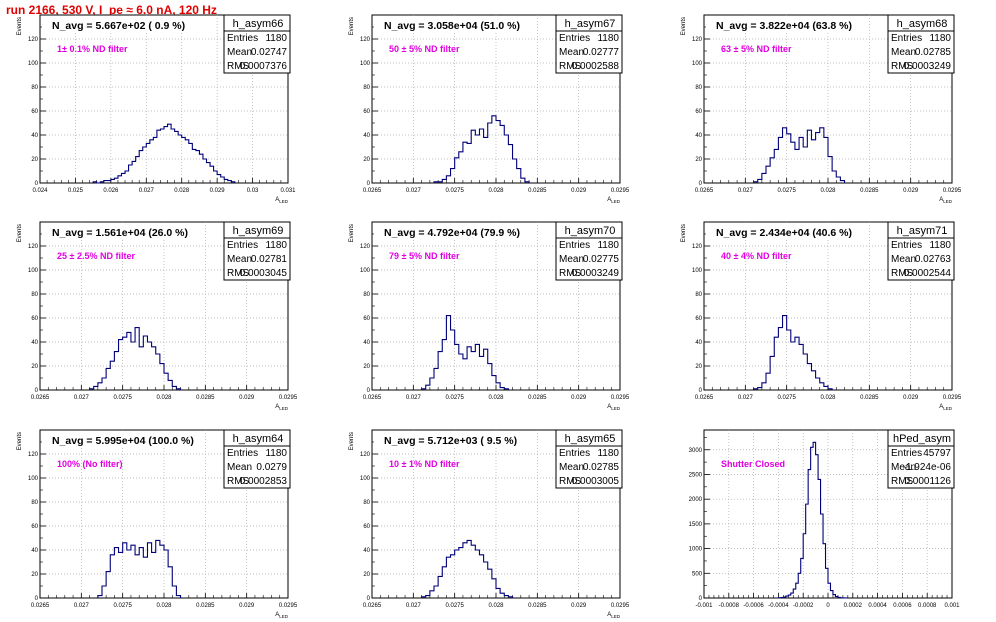  Describe the element at coordinates (135, 358) in the screenshot. I see `histogram-h_asym69` at that location.